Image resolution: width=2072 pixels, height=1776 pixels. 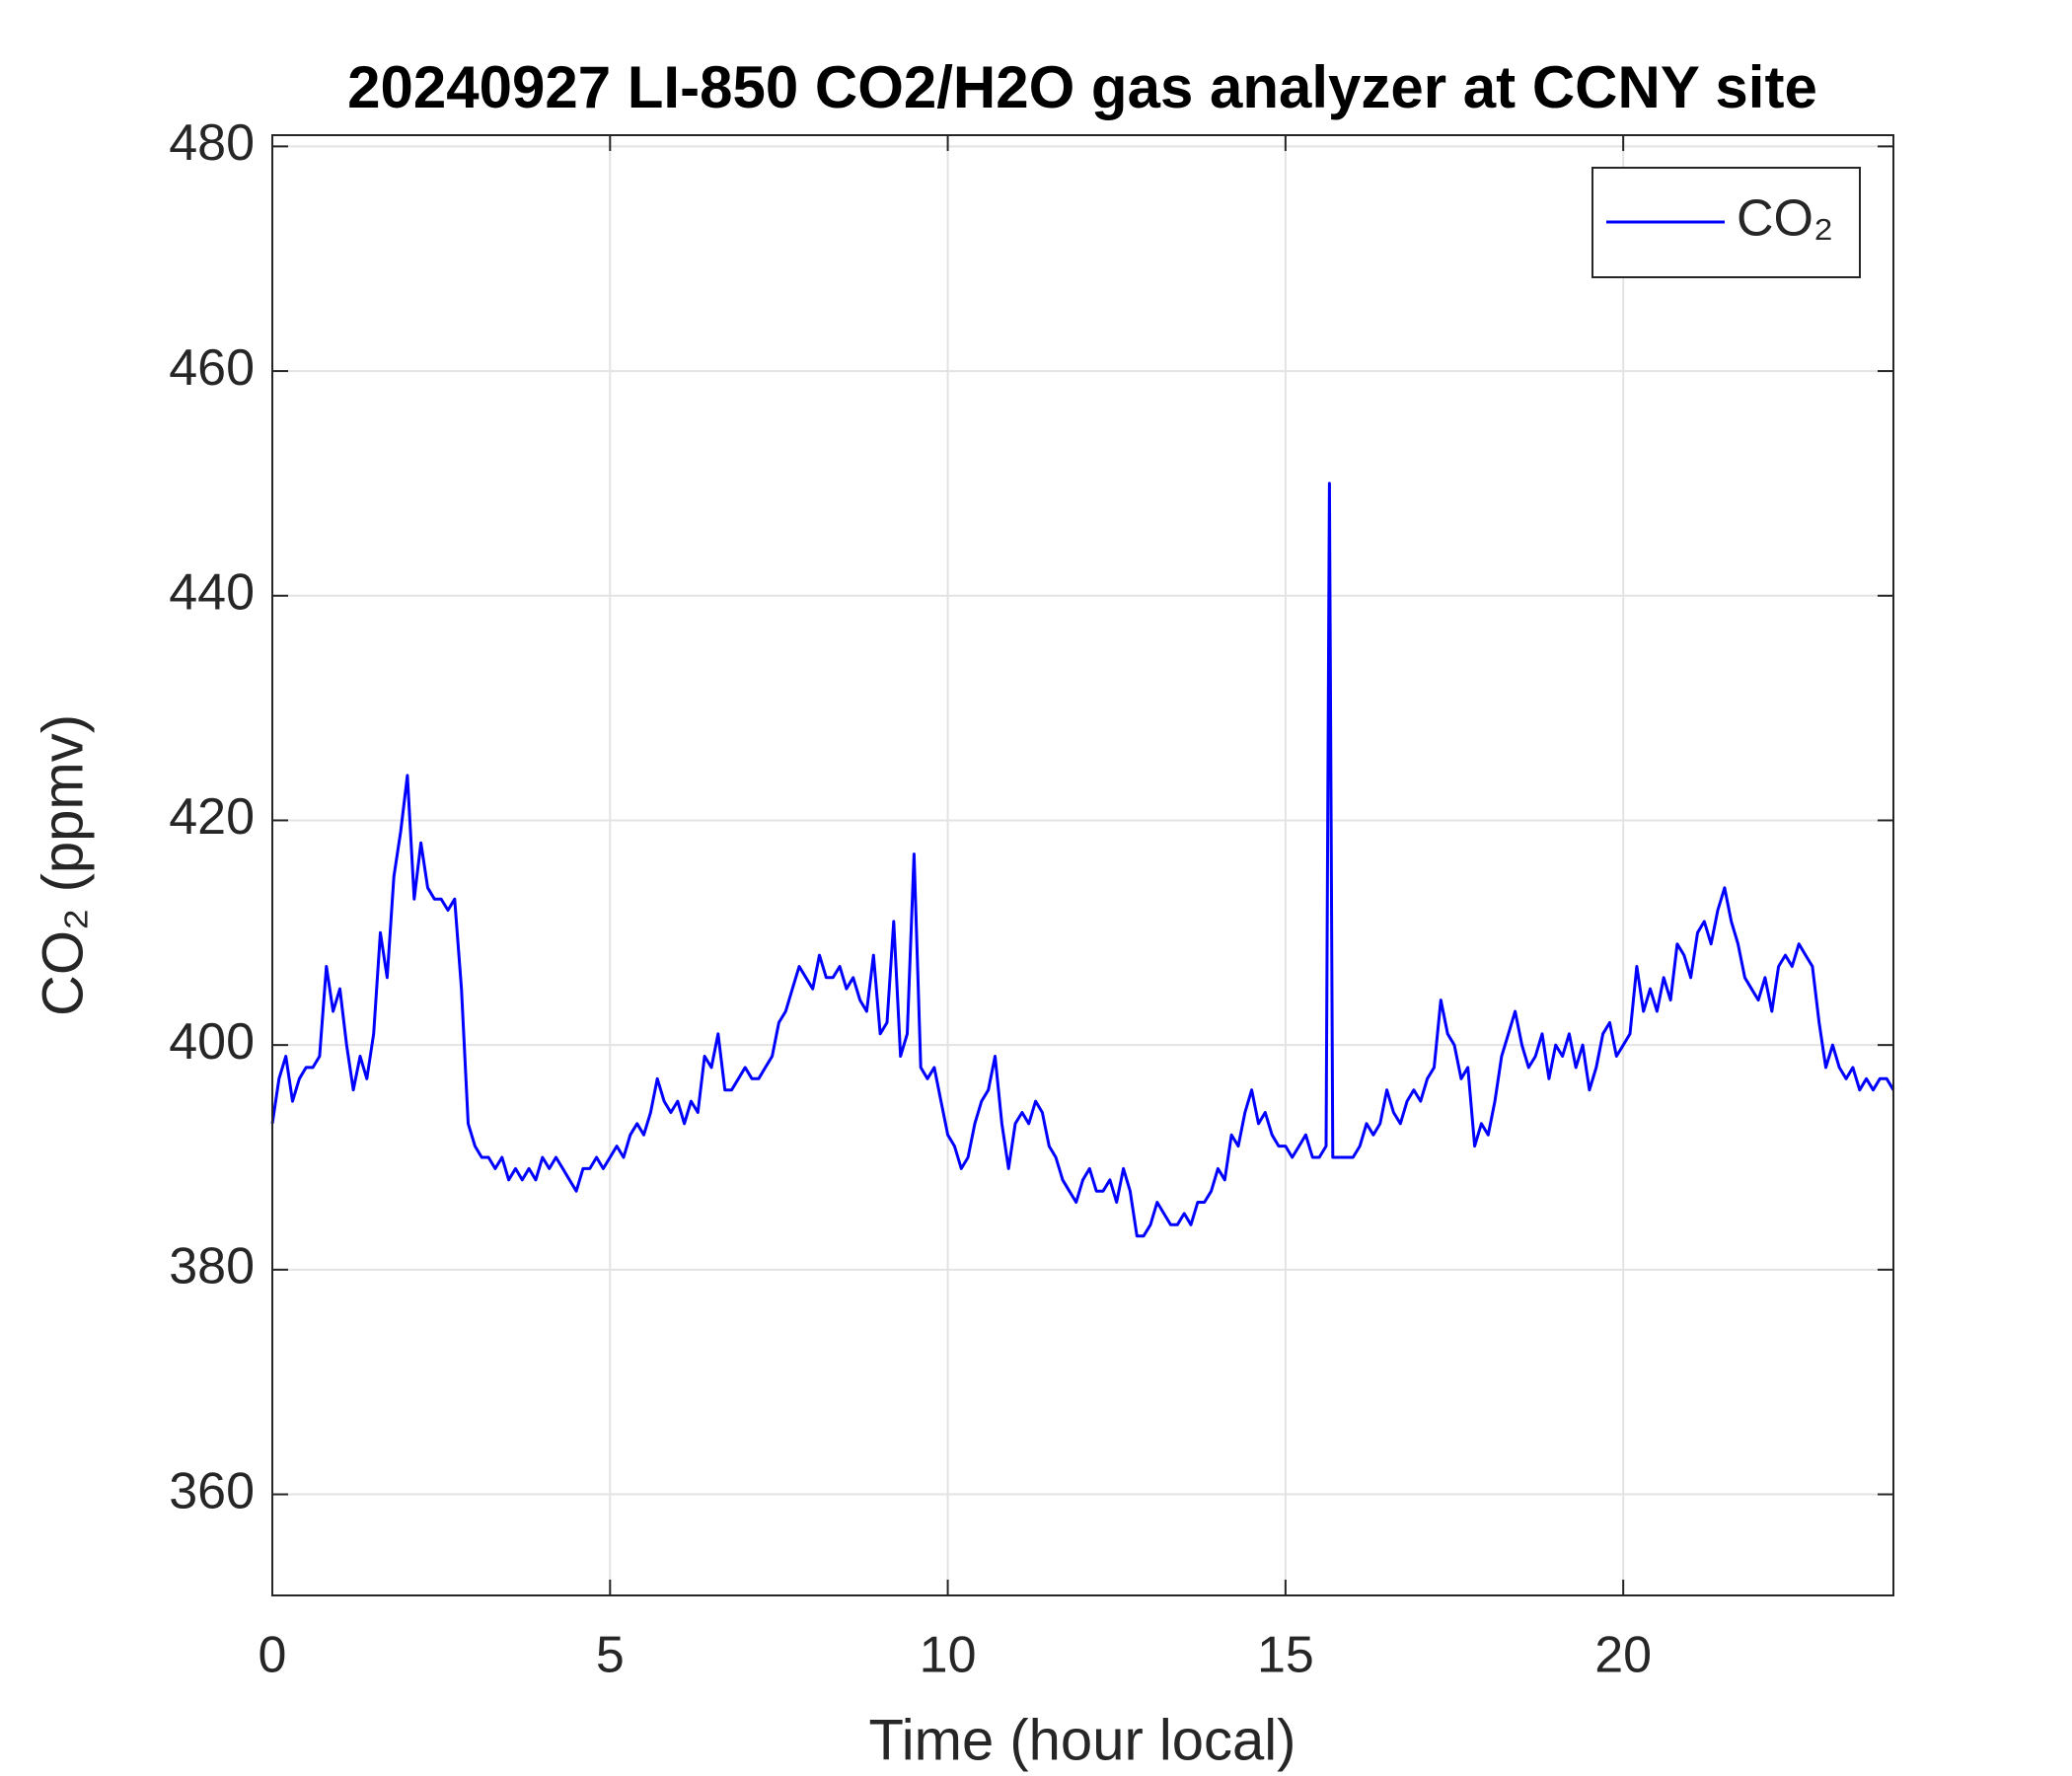 I want to click on y-tick-label: 360, so click(x=212, y=1491).